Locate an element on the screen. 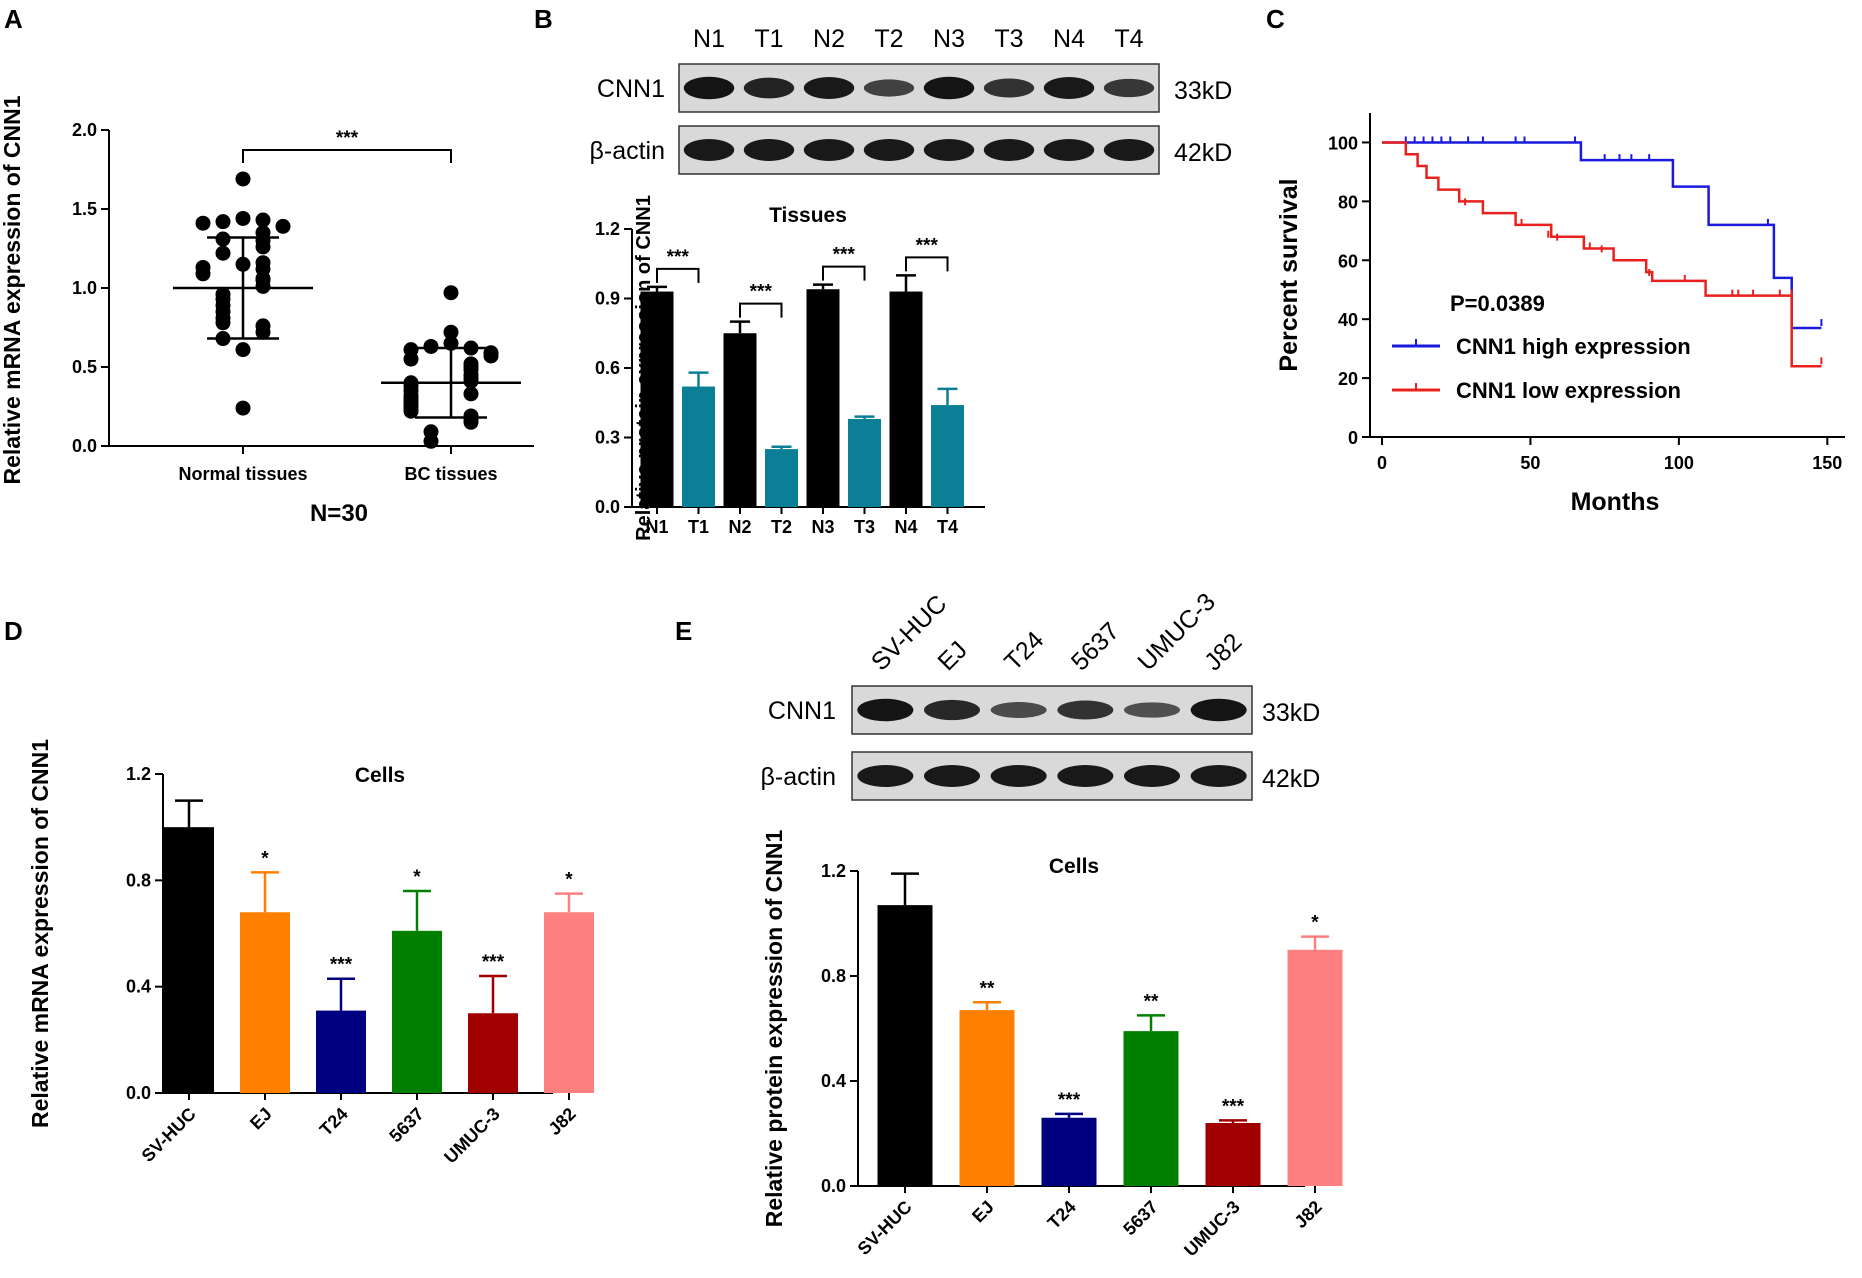  panel-e-blot-row-label: β-actin is located at coordinates (798, 777).